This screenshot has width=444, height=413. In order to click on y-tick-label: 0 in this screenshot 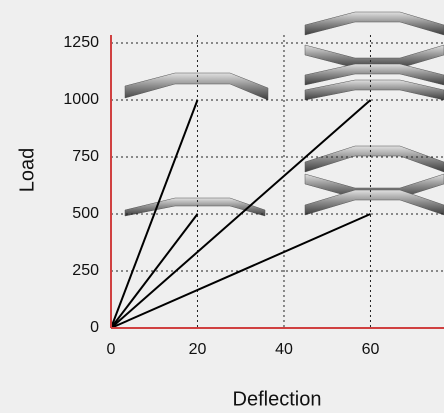, I will do `click(94, 327)`.